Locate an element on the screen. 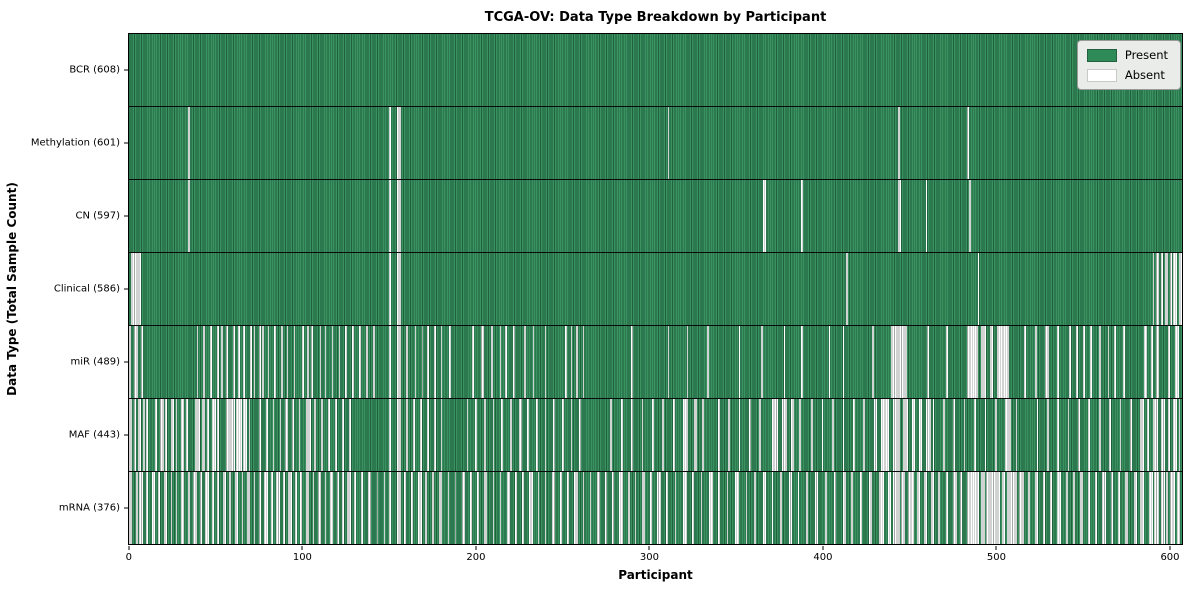 The height and width of the screenshot is (600, 1200). xtick-label-300: 300 is located at coordinates (649, 557).